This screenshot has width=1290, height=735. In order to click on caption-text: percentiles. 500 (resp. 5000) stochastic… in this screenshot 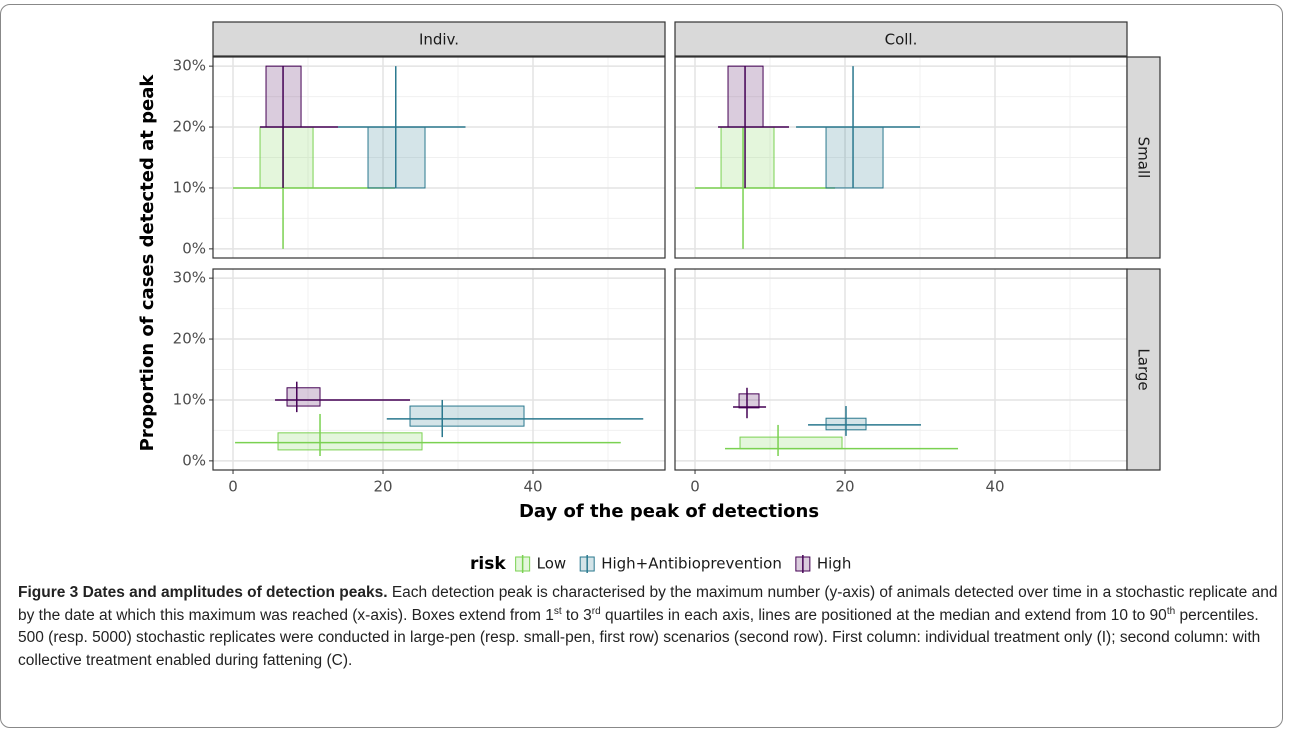, I will do `click(639, 637)`.